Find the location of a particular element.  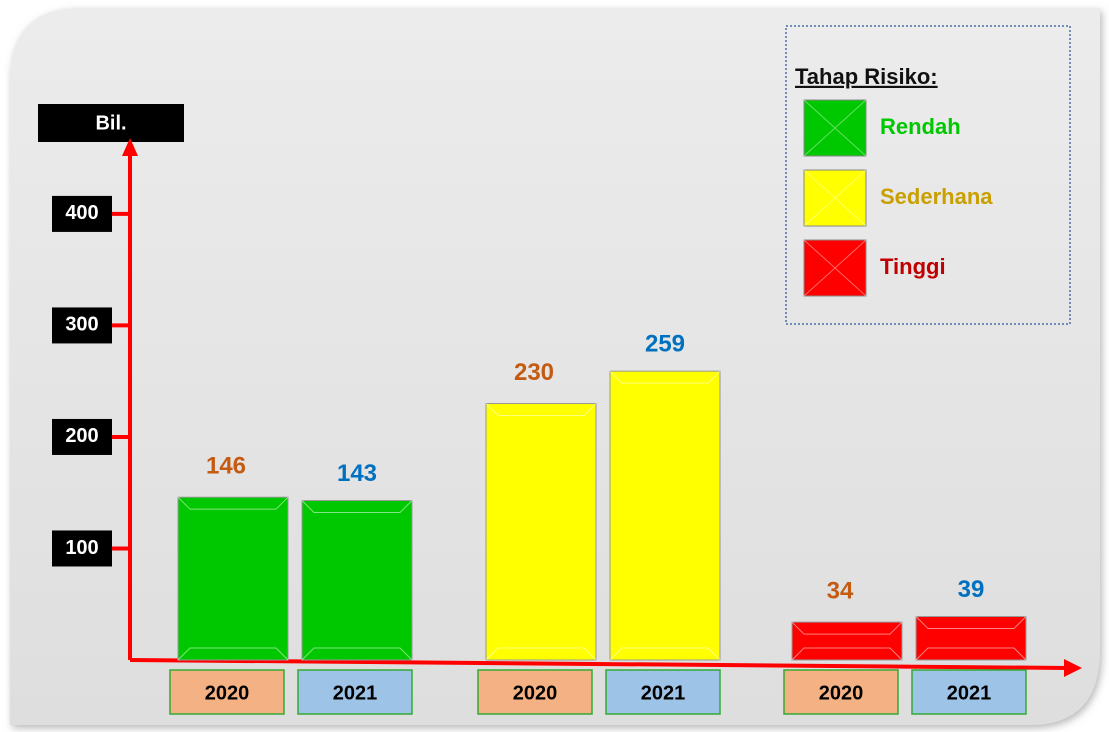

value-label: 146 is located at coordinates (226, 466).